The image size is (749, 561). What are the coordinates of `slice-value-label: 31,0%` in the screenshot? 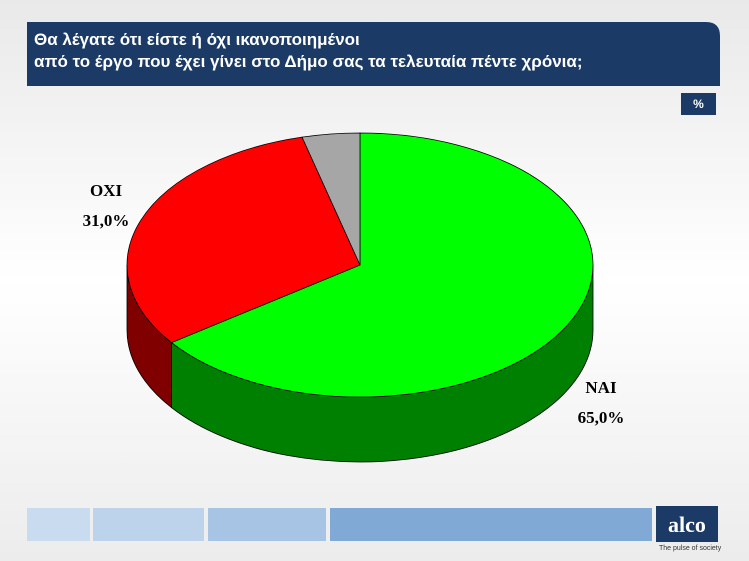 It's located at (106, 220).